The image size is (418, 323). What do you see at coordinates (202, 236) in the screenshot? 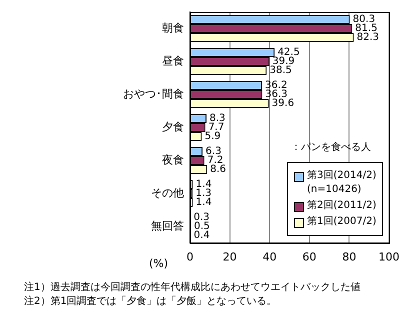
I see `data-label: 0.4` at bounding box center [202, 236].